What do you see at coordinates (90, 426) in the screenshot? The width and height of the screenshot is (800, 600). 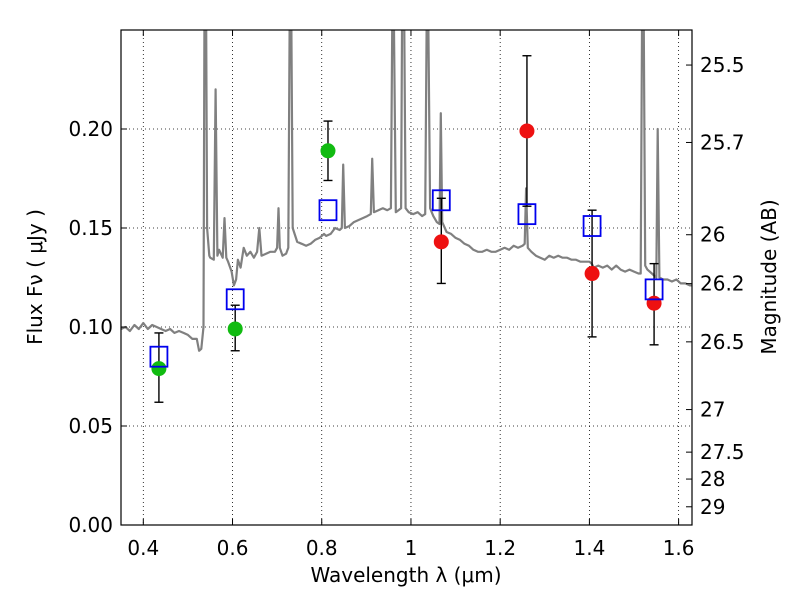 I see `y-tick-label: 0.05` at bounding box center [90, 426].